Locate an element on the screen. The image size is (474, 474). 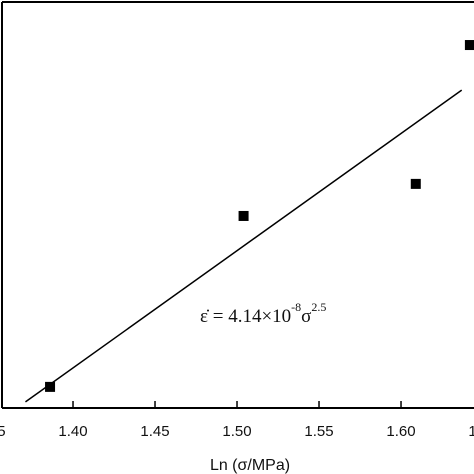
x-tick-label: 1.50 is located at coordinates (236, 431).